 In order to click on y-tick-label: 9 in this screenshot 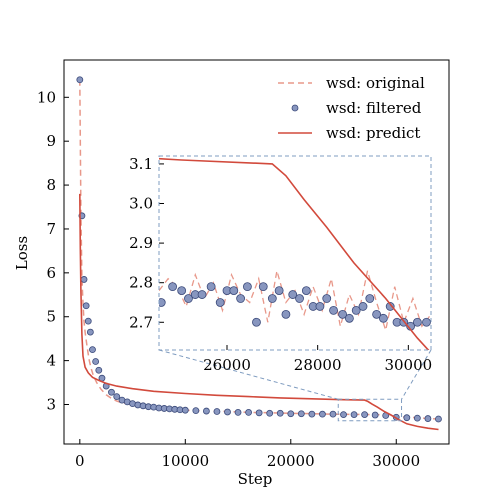, I will do `click(51, 141)`.